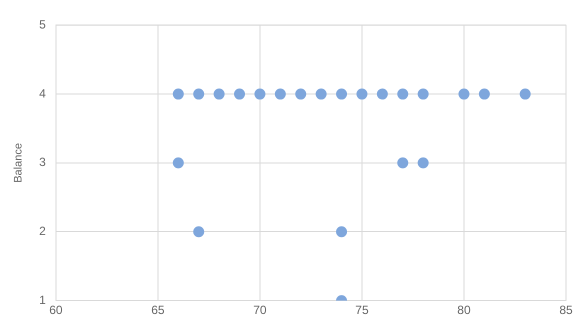 This screenshot has height=329, width=588. I want to click on x-tick-label: 80, so click(464, 310).